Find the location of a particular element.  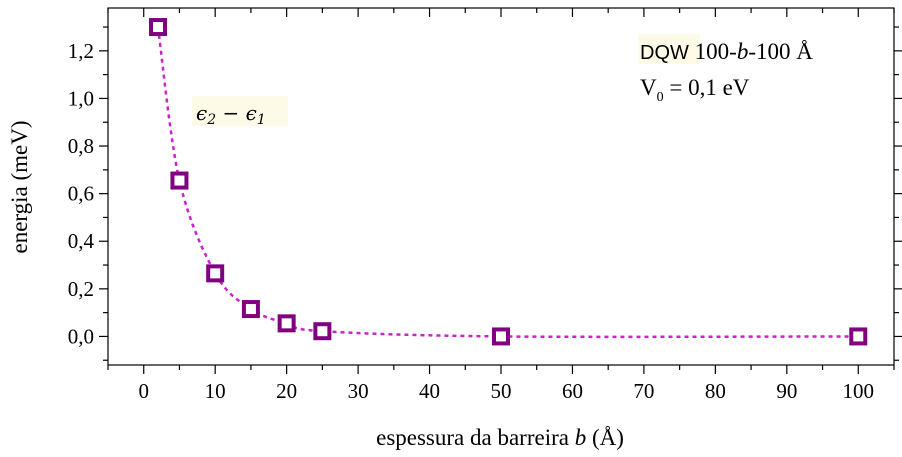

v0-annotation: V0 = 0,1 eV is located at coordinates (695, 90).